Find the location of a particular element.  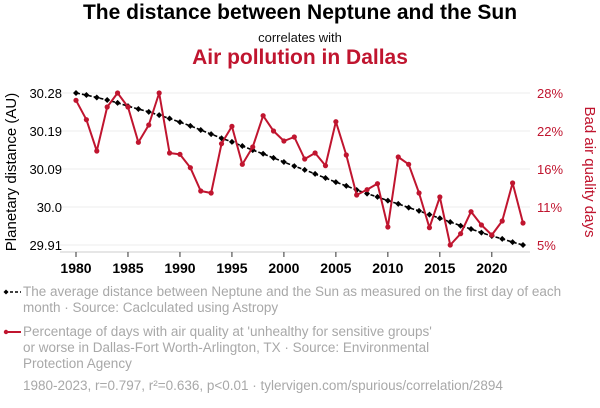

chart-subtitle: correlates with is located at coordinates (300, 37).